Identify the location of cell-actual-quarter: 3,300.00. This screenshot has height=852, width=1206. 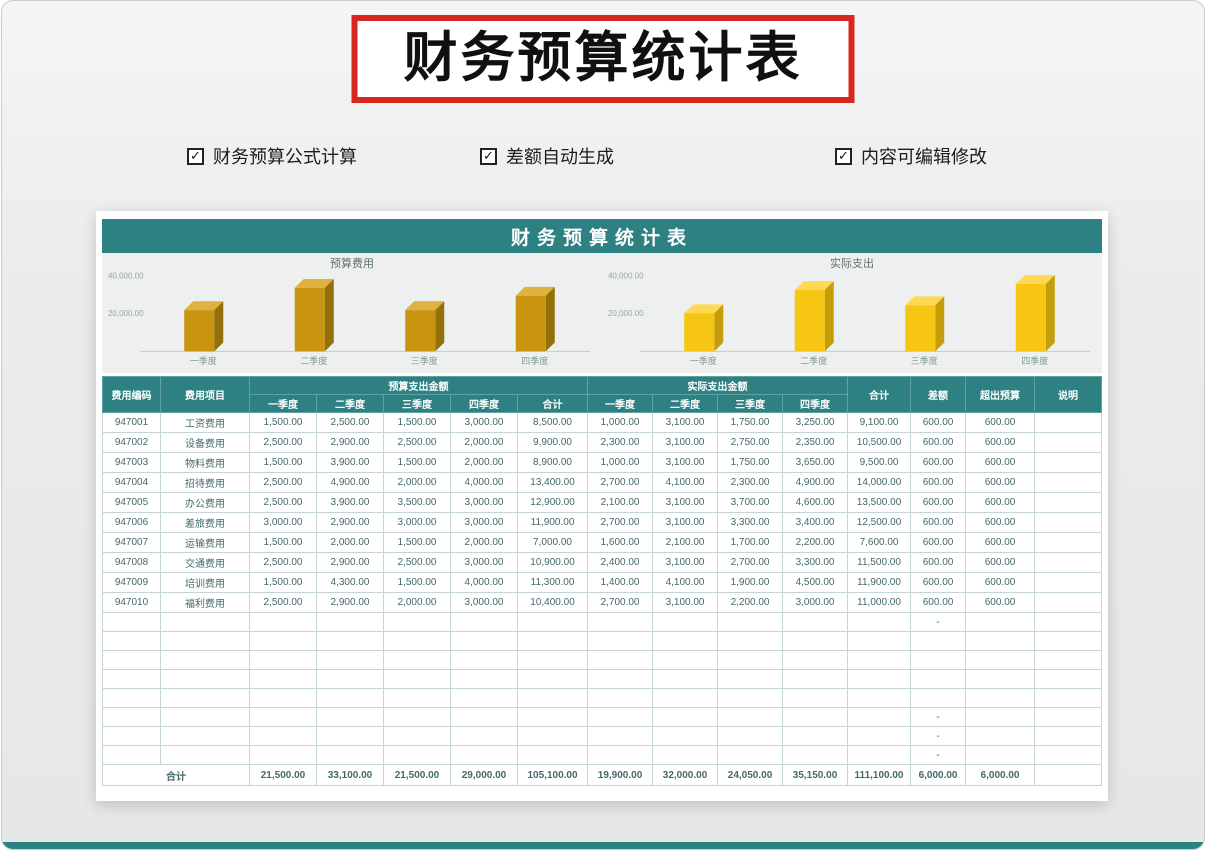
(750, 522).